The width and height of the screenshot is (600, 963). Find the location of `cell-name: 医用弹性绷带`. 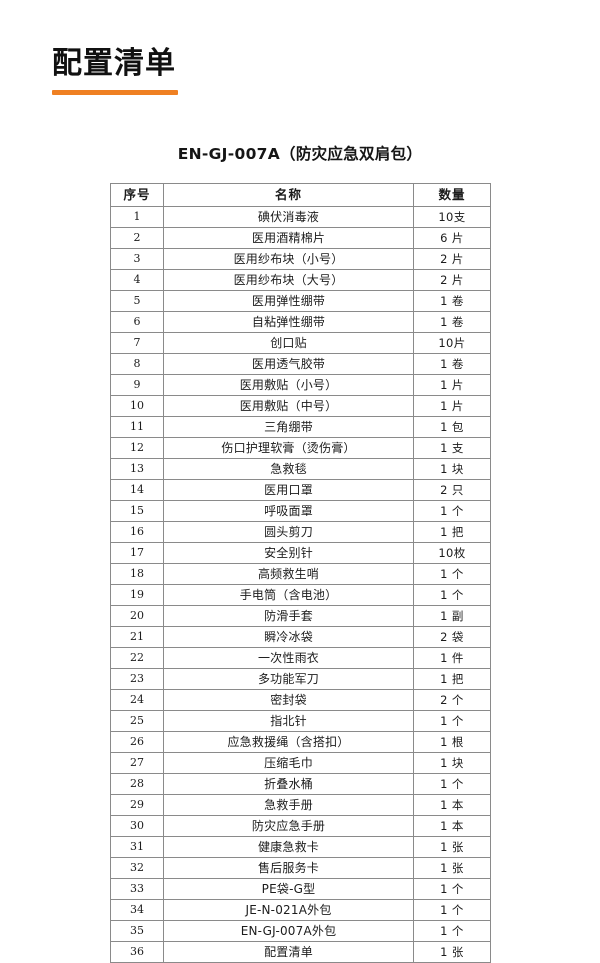

cell-name: 医用弹性绷带 is located at coordinates (288, 301).